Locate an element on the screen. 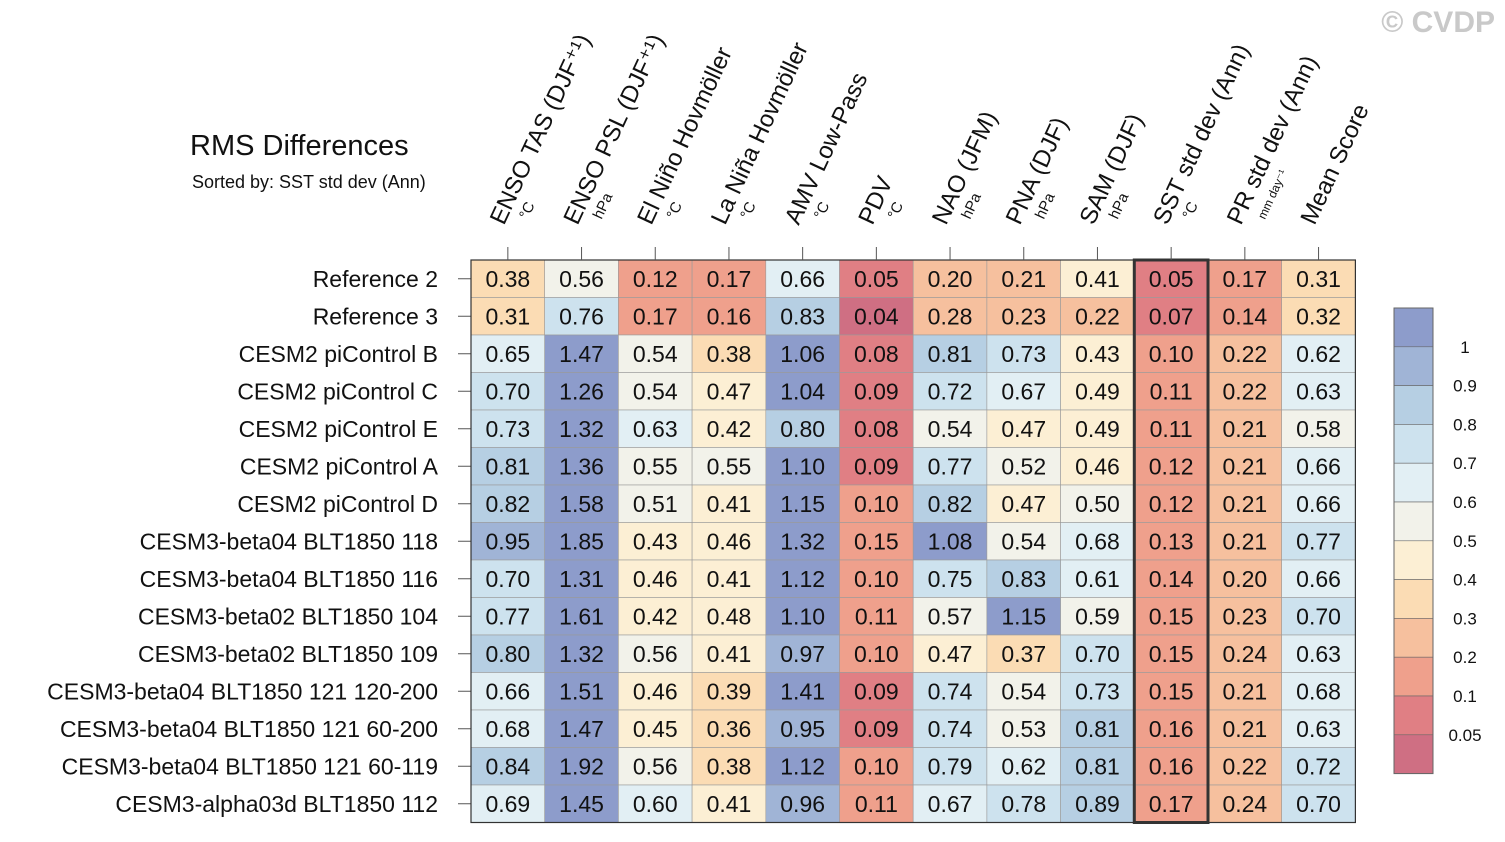 The width and height of the screenshot is (1505, 842). cell-value: 1.31 is located at coordinates (581, 579).